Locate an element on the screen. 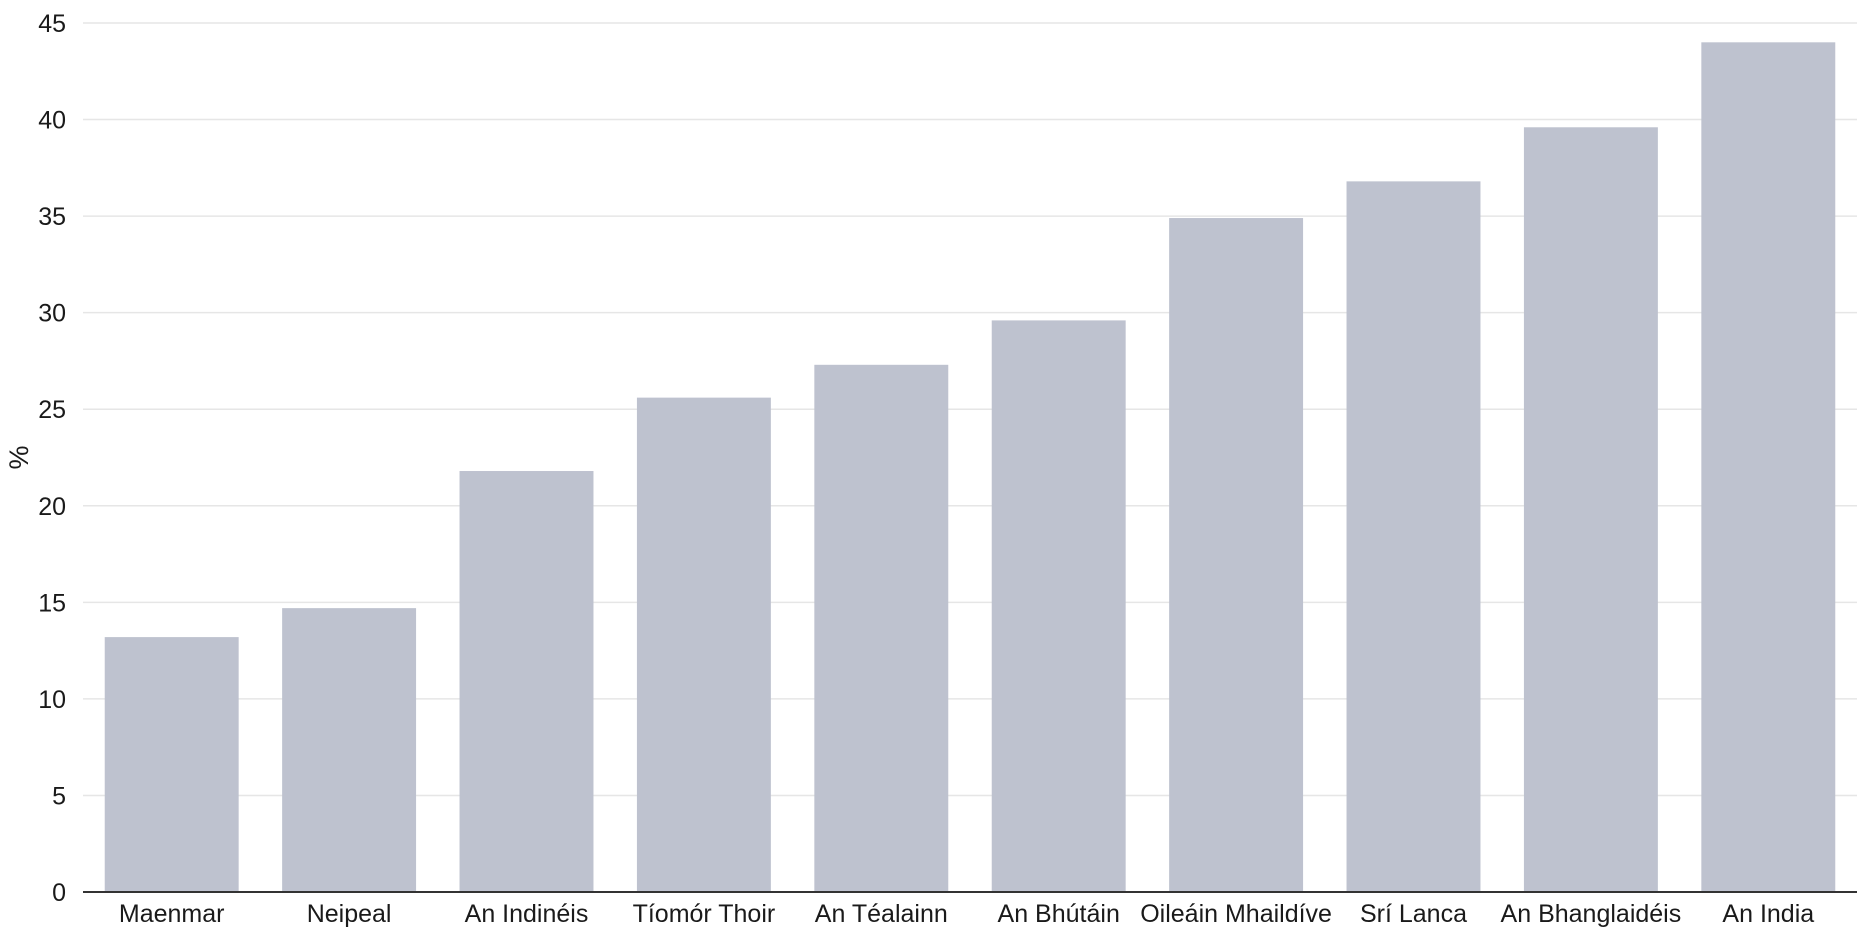 This screenshot has width=1857, height=931. y-axis-title: % is located at coordinates (19, 457).